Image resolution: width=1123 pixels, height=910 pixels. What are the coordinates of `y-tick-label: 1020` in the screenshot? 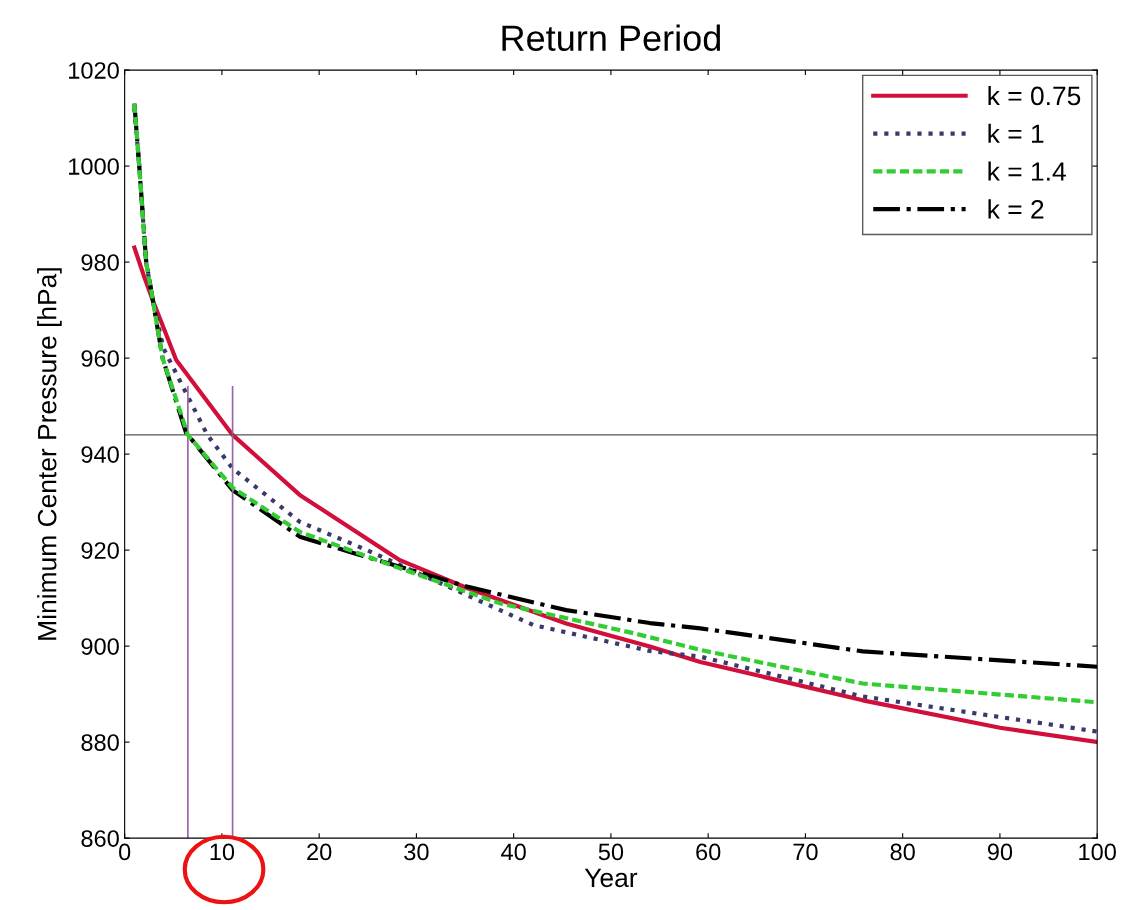 It's located at (94, 70).